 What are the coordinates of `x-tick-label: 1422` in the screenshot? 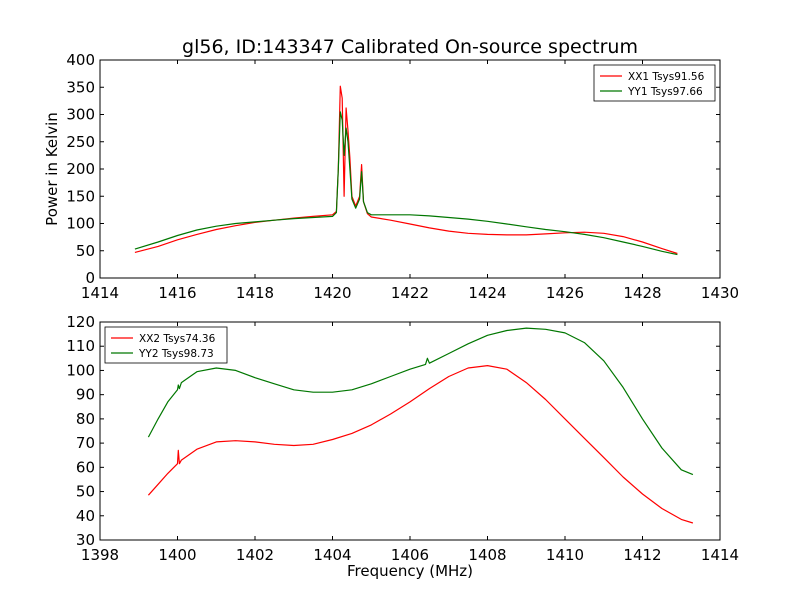 It's located at (410, 293).